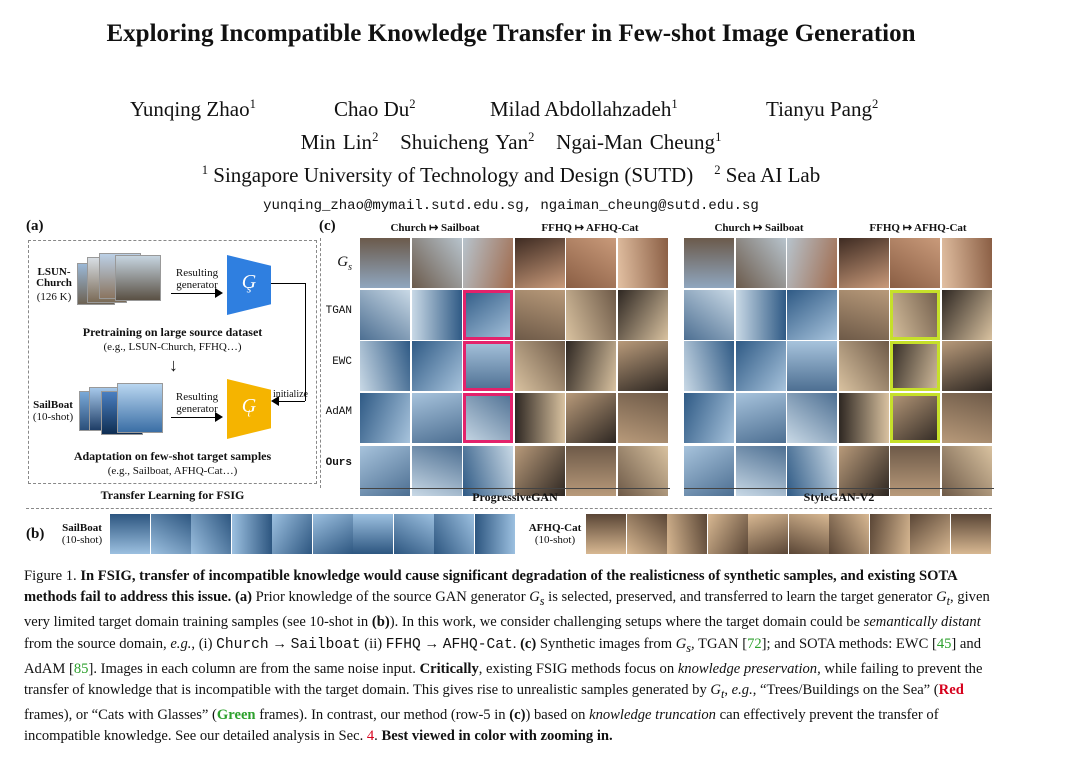 The height and width of the screenshot is (762, 1080). What do you see at coordinates (290, 394) in the screenshot?
I see `initialize-label: initialize` at bounding box center [290, 394].